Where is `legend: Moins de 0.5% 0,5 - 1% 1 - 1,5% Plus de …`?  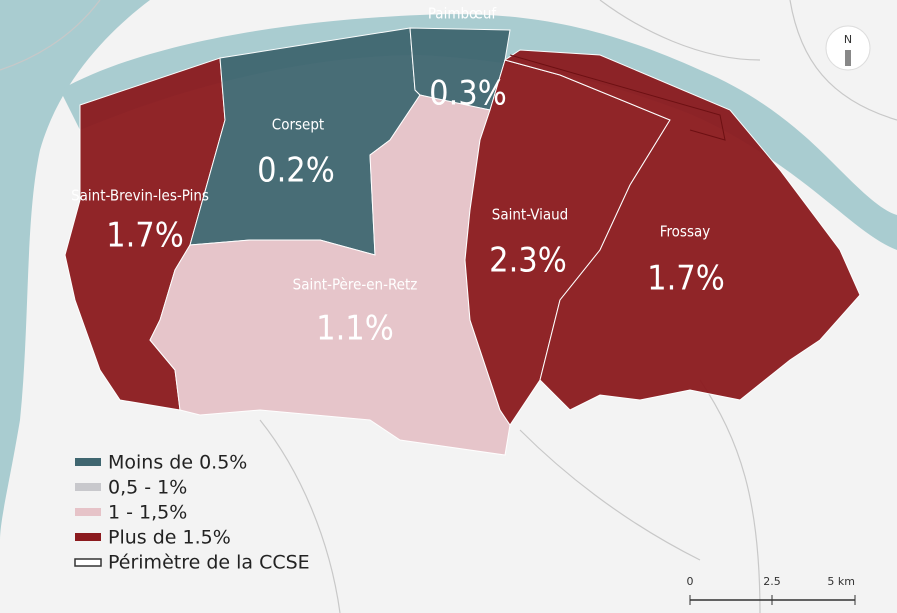 legend: Moins de 0.5% 0,5 - 1% 1 - 1,5% Plus de … is located at coordinates (192, 513).